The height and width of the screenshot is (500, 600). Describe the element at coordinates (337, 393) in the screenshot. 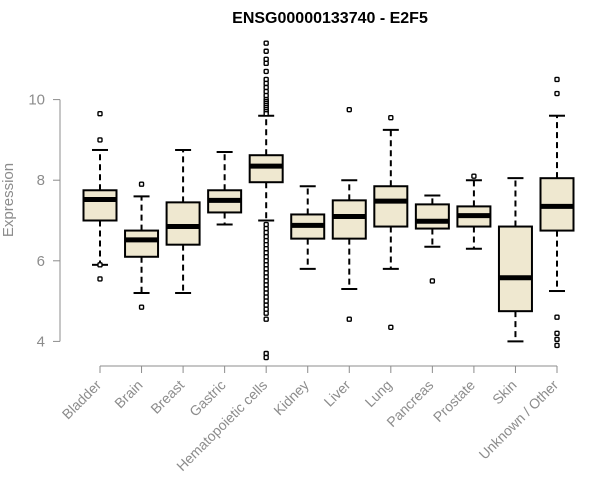

I see `x-tick-label: Liver` at that location.